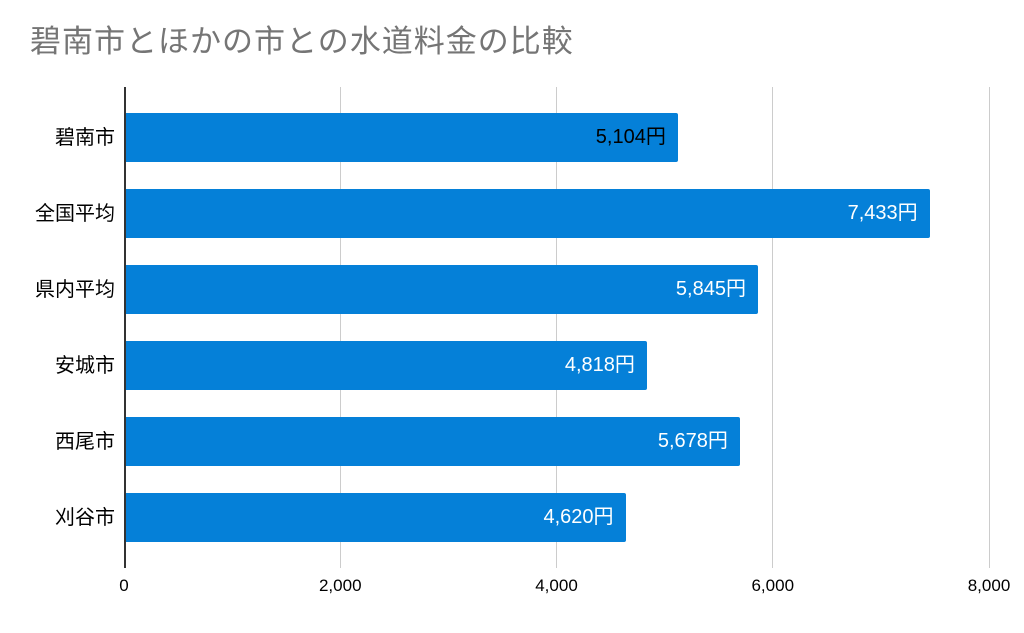 The height and width of the screenshot is (633, 1024). Describe the element at coordinates (773, 585) in the screenshot. I see `x-tick-label-6000: 6,000` at that location.